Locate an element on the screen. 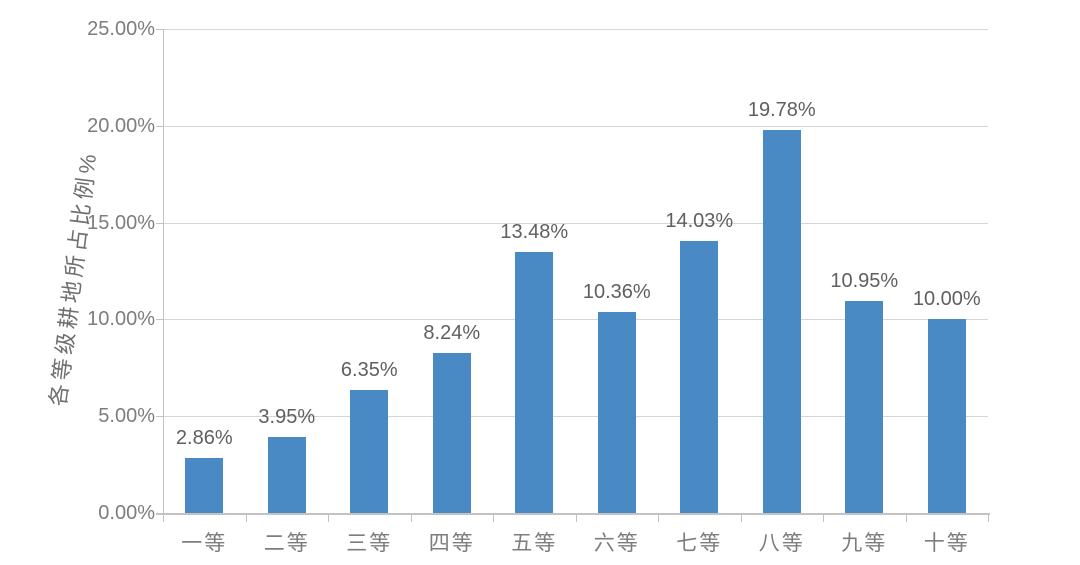 The width and height of the screenshot is (1080, 565). bar-十等 is located at coordinates (946, 416).